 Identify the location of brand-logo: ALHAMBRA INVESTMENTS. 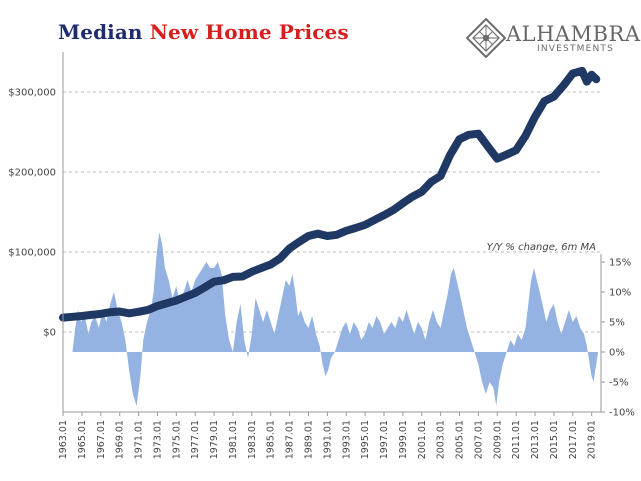
(553, 39).